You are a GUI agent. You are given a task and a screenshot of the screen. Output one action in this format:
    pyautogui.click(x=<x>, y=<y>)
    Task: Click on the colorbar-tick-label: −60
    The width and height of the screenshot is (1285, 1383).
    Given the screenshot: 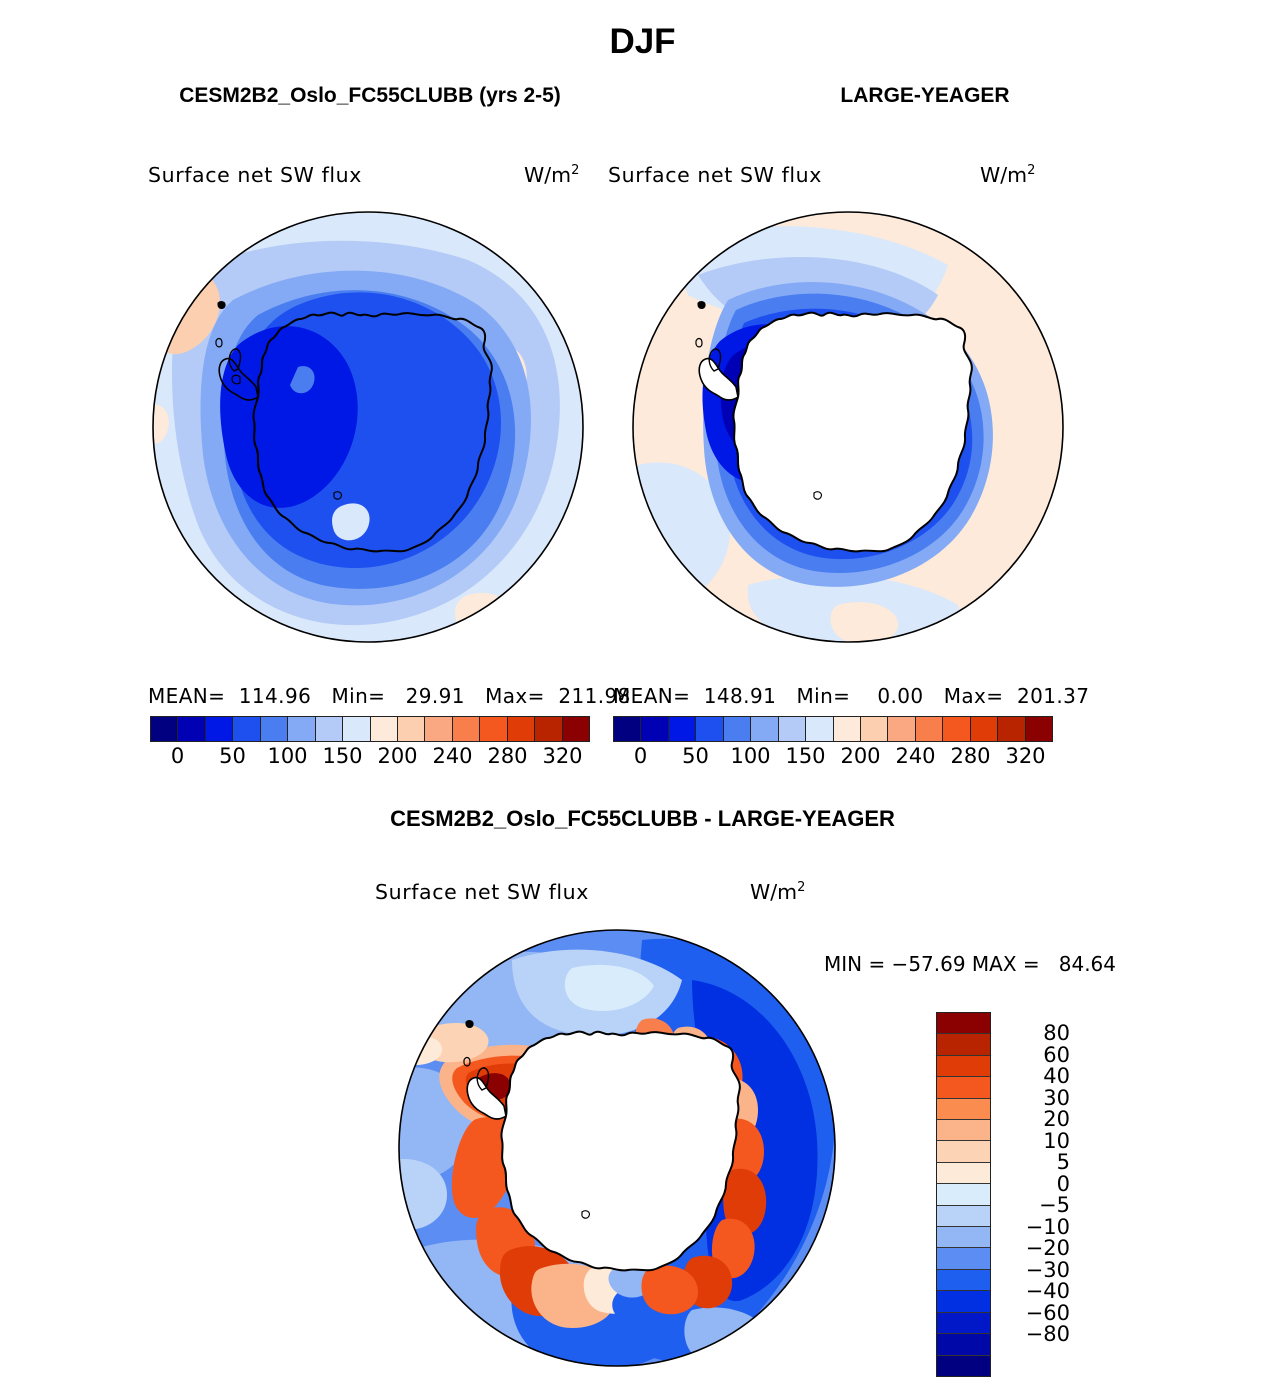 What is the action you would take?
    pyautogui.click(x=1047, y=1312)
    